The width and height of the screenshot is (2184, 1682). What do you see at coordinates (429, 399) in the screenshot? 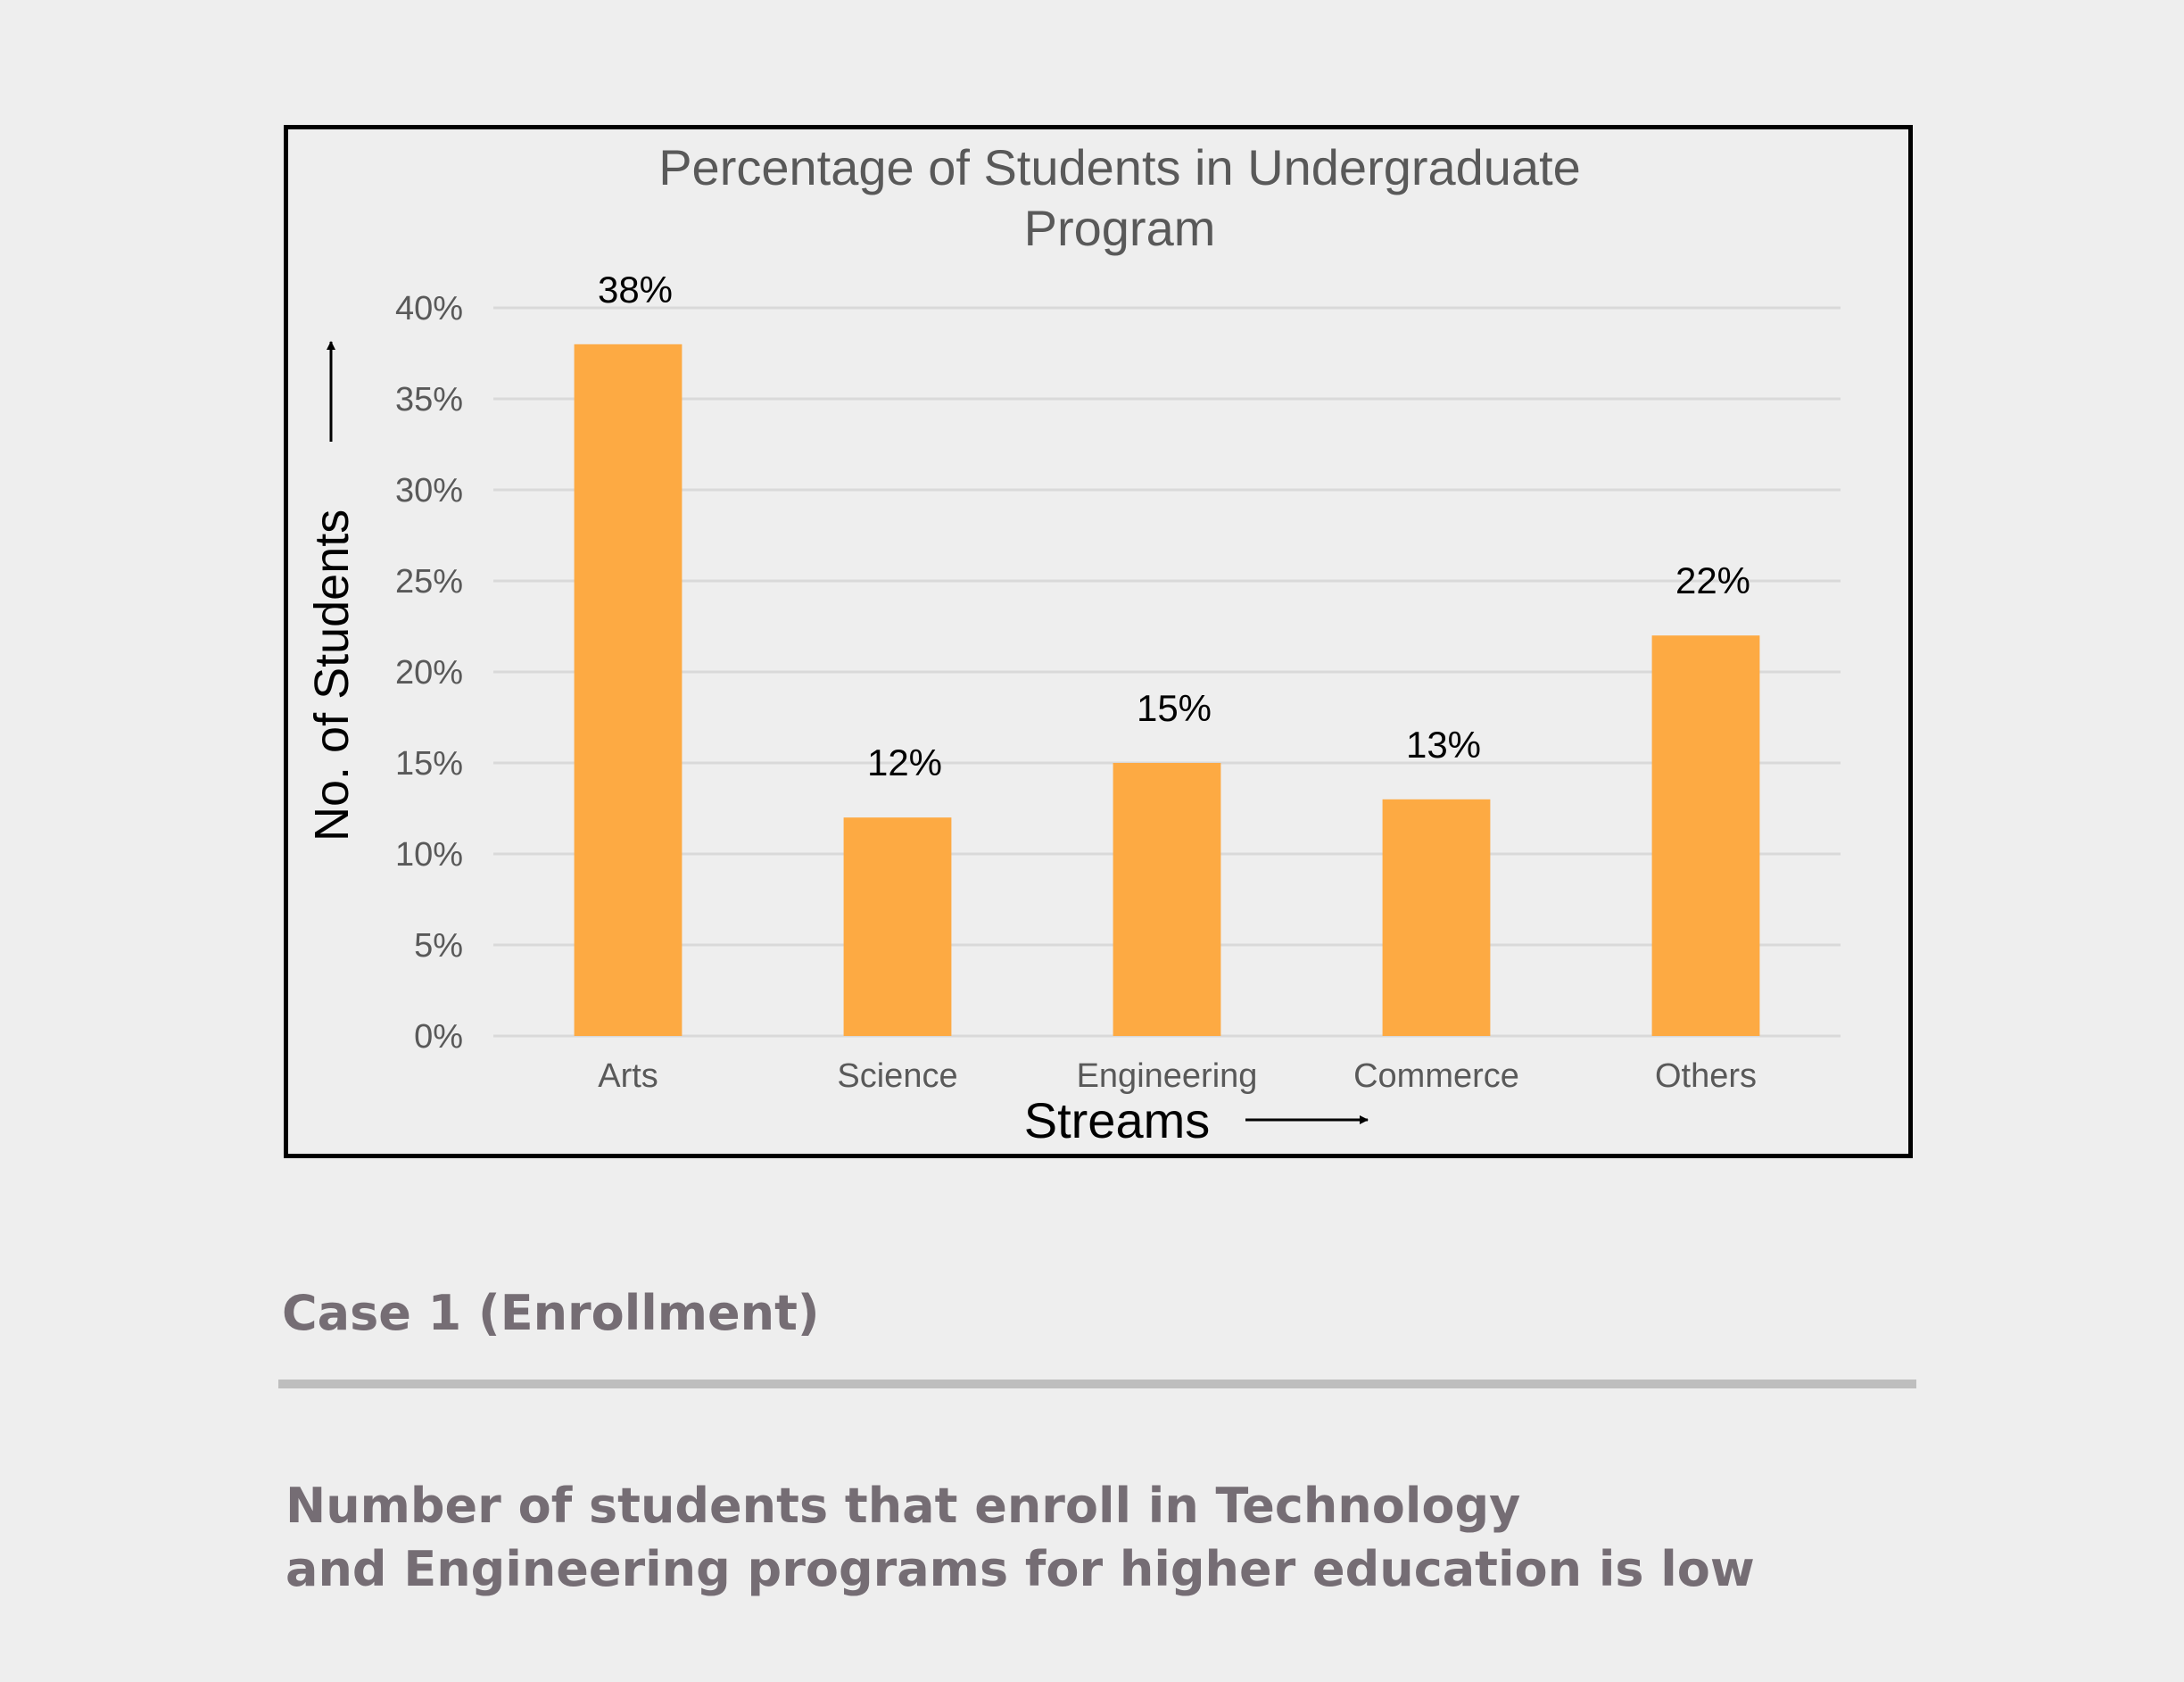
I see `y-tick-label: 35%` at bounding box center [429, 399].